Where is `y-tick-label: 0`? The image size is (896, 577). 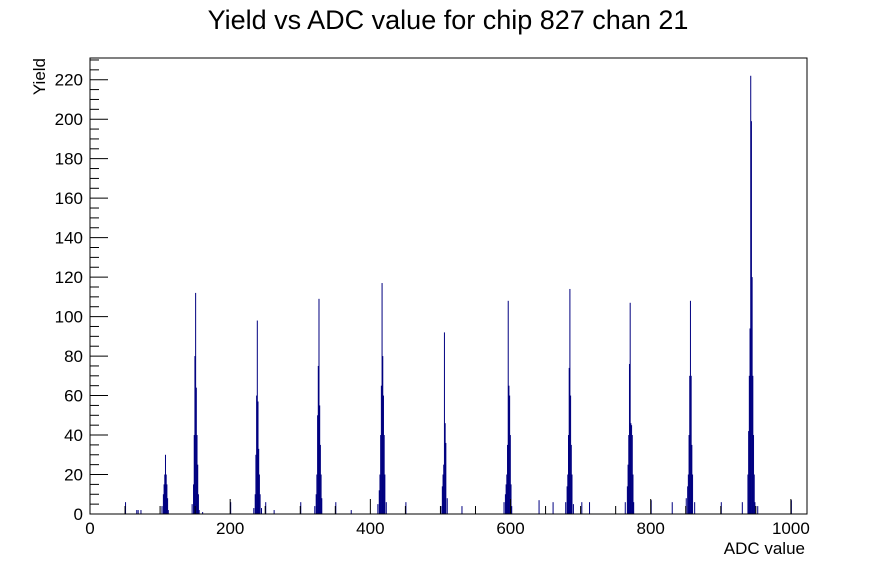 y-tick-label: 0 is located at coordinates (78, 514).